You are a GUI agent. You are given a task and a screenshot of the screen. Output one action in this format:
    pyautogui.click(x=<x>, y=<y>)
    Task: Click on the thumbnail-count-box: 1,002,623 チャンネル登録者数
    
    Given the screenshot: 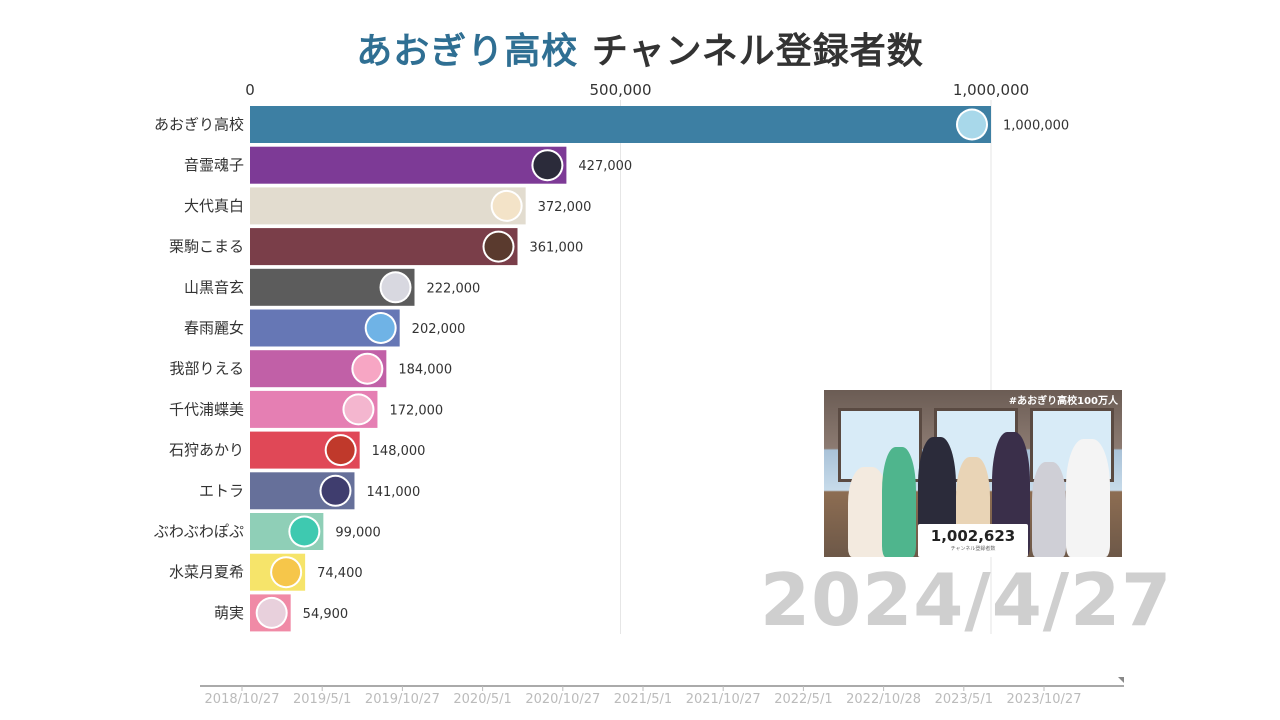 What is the action you would take?
    pyautogui.click(x=973, y=540)
    